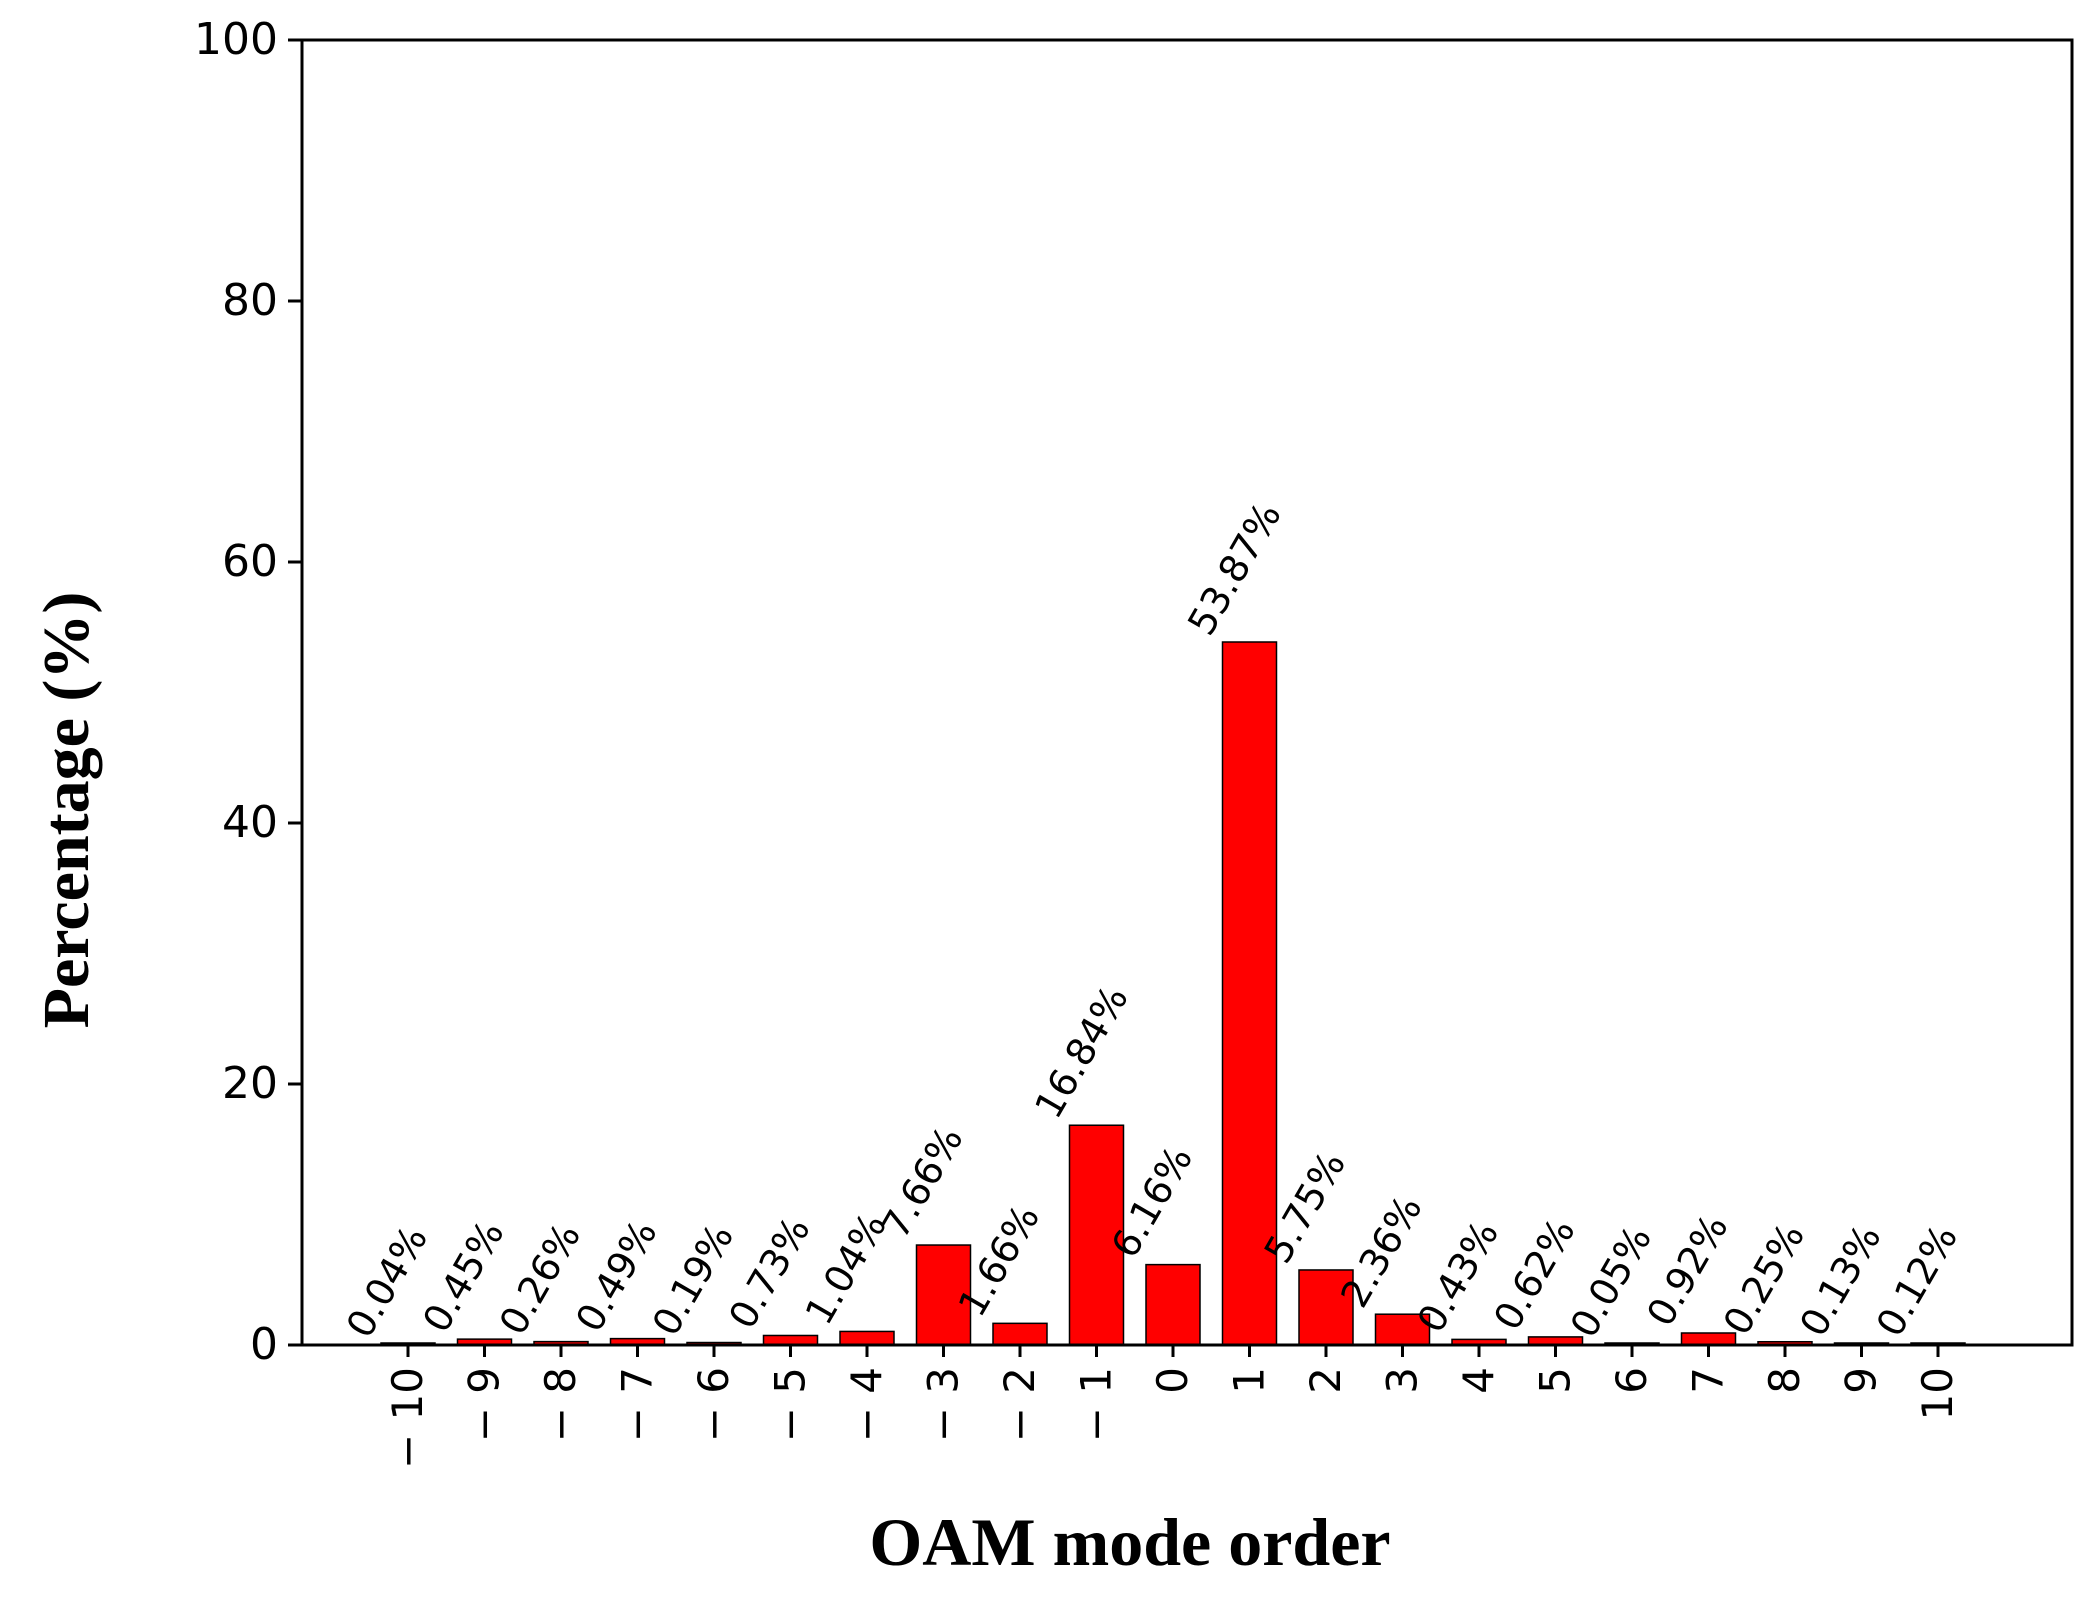 Image resolution: width=2089 pixels, height=1599 pixels. Describe the element at coordinates (790, 1404) in the screenshot. I see `x-tick-label: − 5` at that location.